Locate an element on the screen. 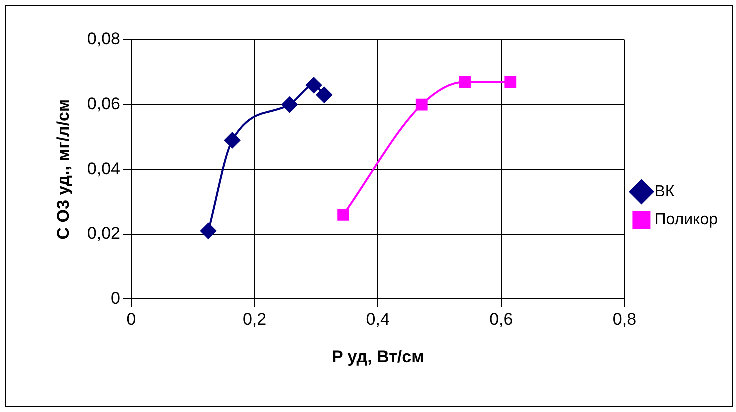  x-tick-label: 0 is located at coordinates (131, 320).